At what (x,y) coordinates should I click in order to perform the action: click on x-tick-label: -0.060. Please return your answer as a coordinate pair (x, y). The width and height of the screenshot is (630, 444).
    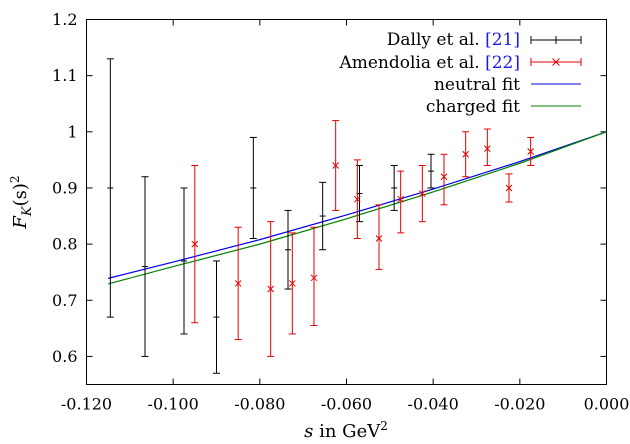
    Looking at the image, I should click on (346, 404).